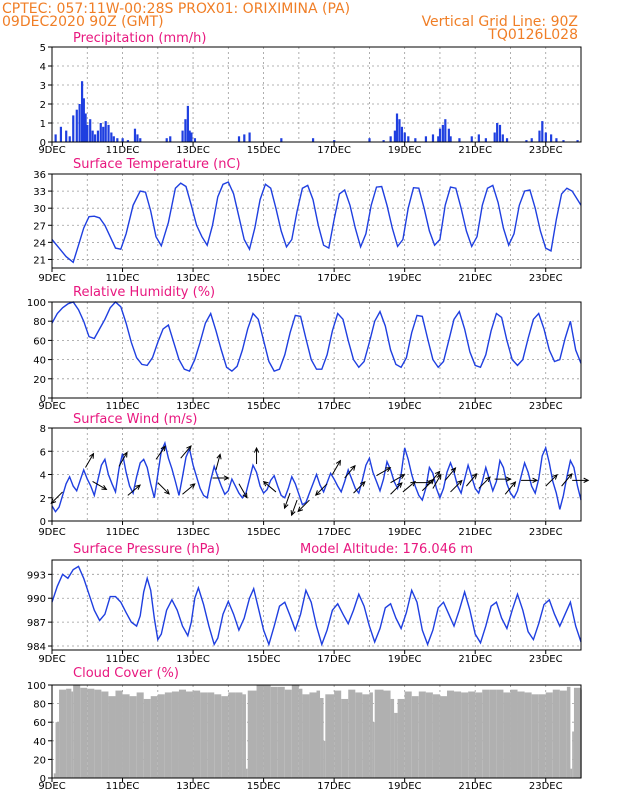 Image resolution: width=618 pixels, height=804 pixels. Describe the element at coordinates (144, 292) in the screenshot. I see `panel-title: Relative Humidity (%)` at that location.